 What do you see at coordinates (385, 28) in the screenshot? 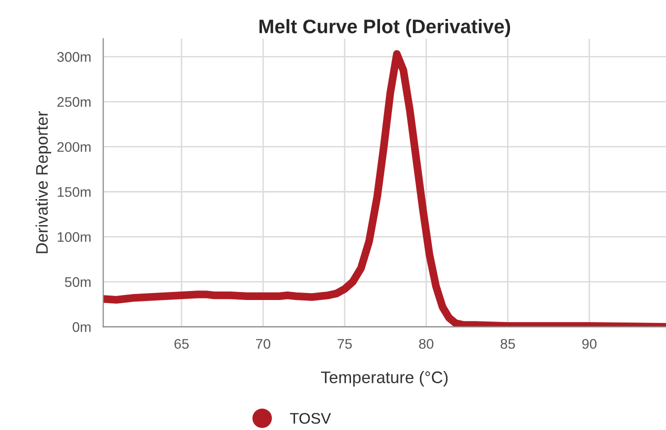
I see `chart-title: Melt Curve Plot (Derivative)` at bounding box center [385, 28].